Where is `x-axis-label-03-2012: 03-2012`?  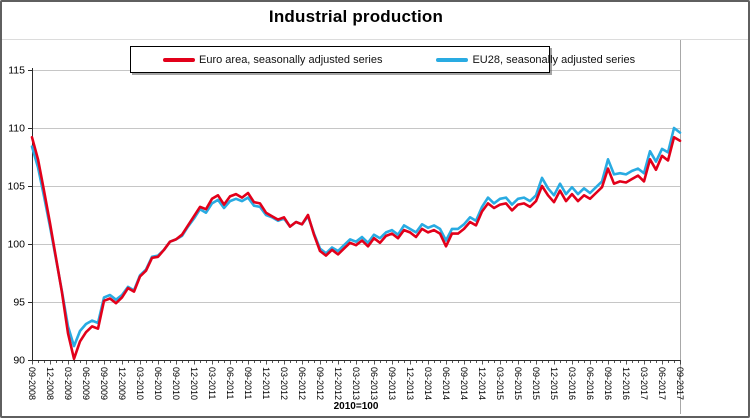 x-axis-label-03-2012: 03-2012 is located at coordinates (284, 383).